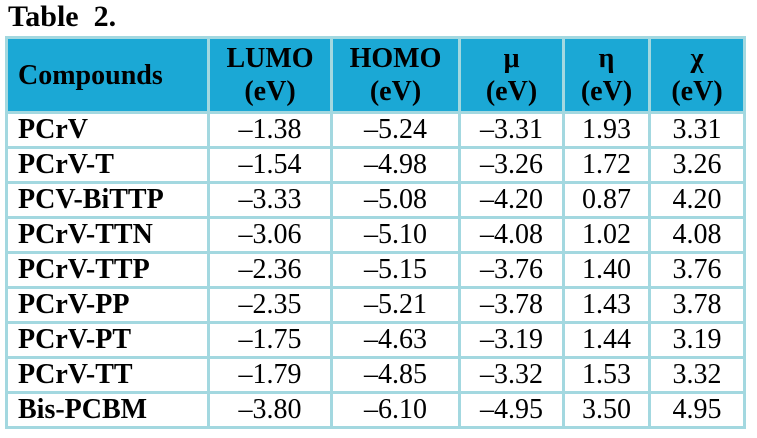 The height and width of the screenshot is (438, 757). What do you see at coordinates (395, 75) in the screenshot?
I see `column-header-homo: HOMO (eV)` at bounding box center [395, 75].